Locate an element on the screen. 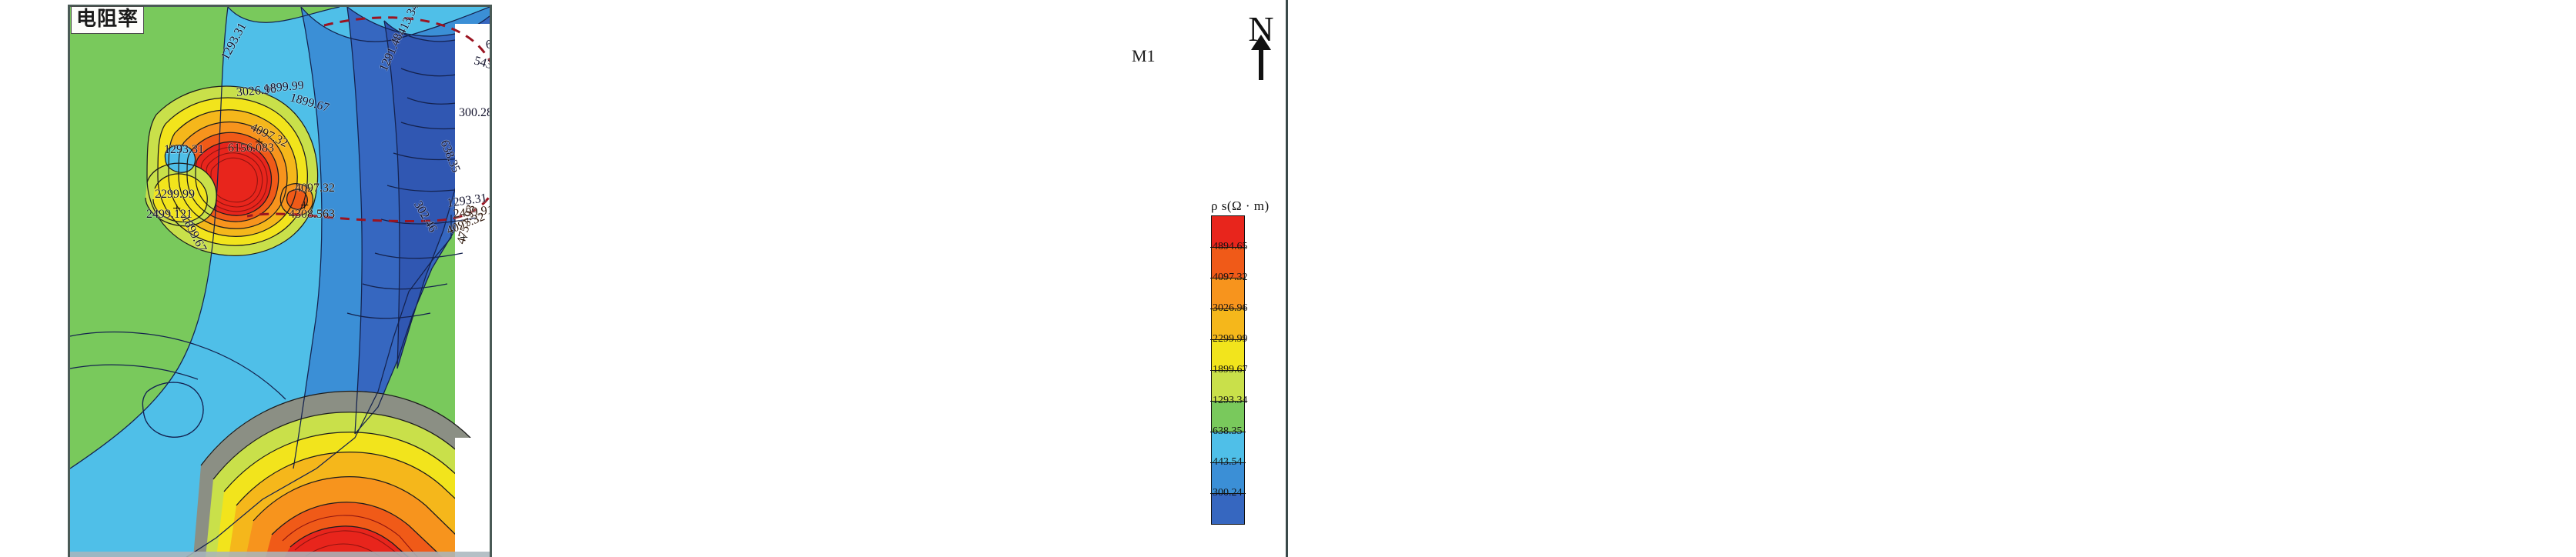 The image size is (2576, 557). north-arrow-head is located at coordinates (1261, 42).